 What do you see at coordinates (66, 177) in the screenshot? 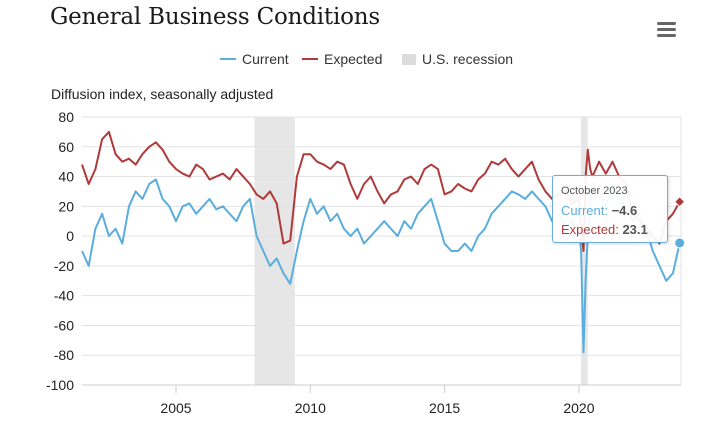
I see `y-tick-label: 40` at bounding box center [66, 177].